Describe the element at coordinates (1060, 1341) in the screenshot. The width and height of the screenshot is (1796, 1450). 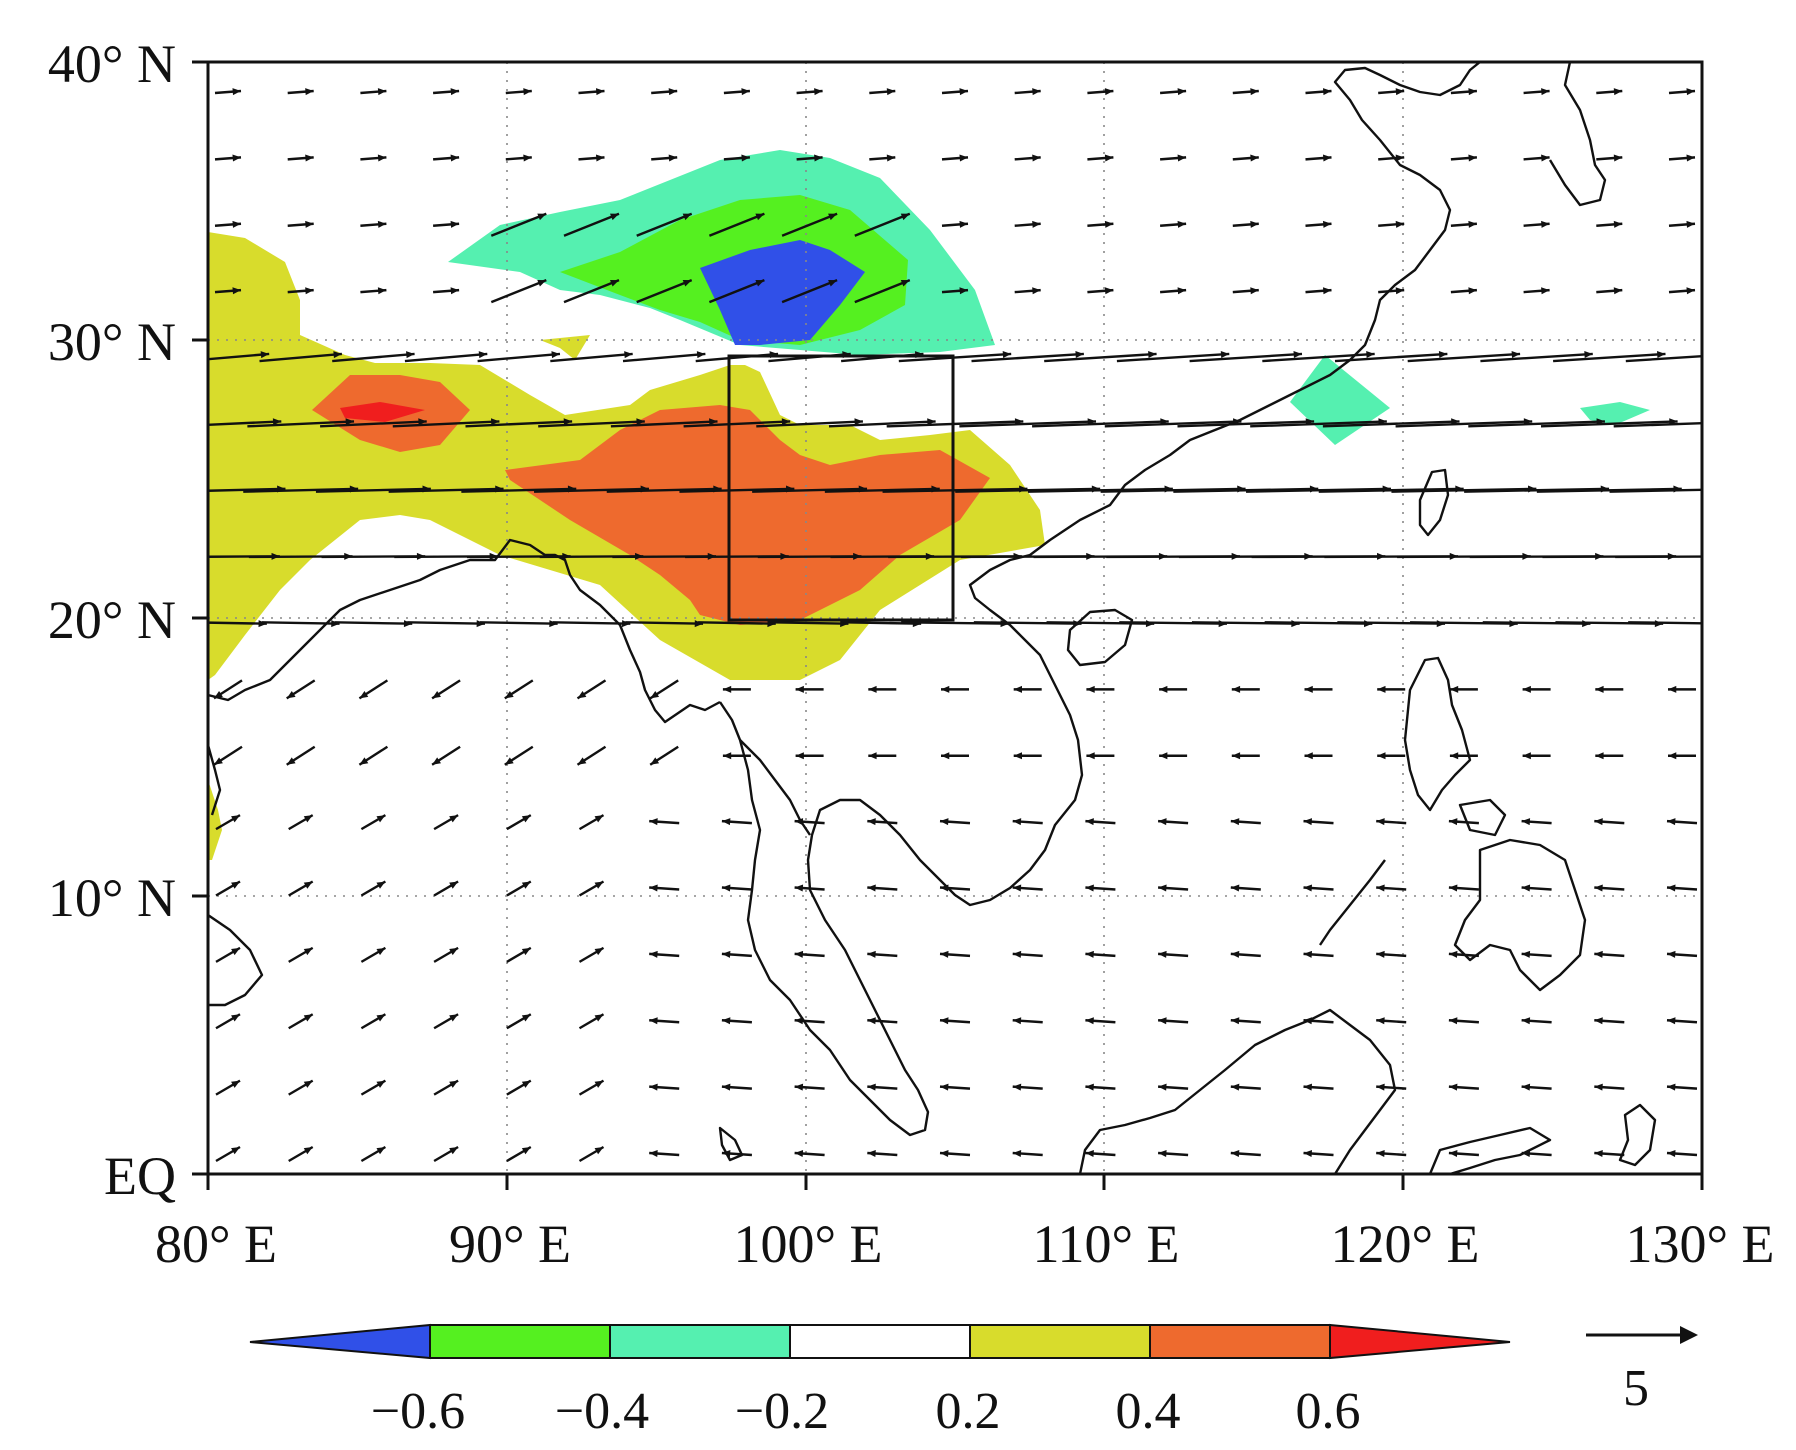
I see `colorbar-seg-yellow` at that location.